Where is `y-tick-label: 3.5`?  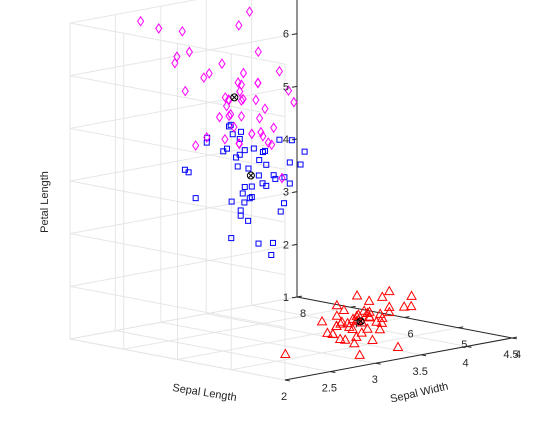
y-tick-label: 3.5 is located at coordinates (420, 372).